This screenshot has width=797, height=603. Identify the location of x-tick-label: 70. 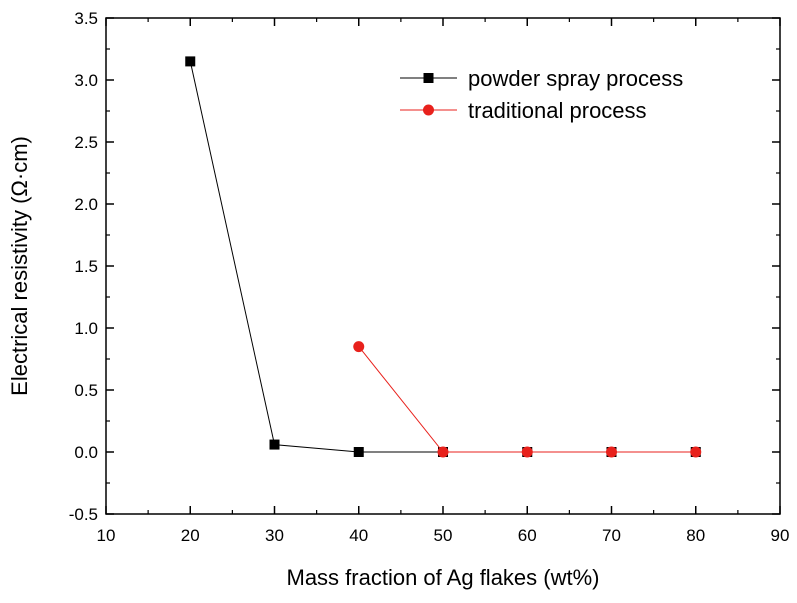
(611, 535).